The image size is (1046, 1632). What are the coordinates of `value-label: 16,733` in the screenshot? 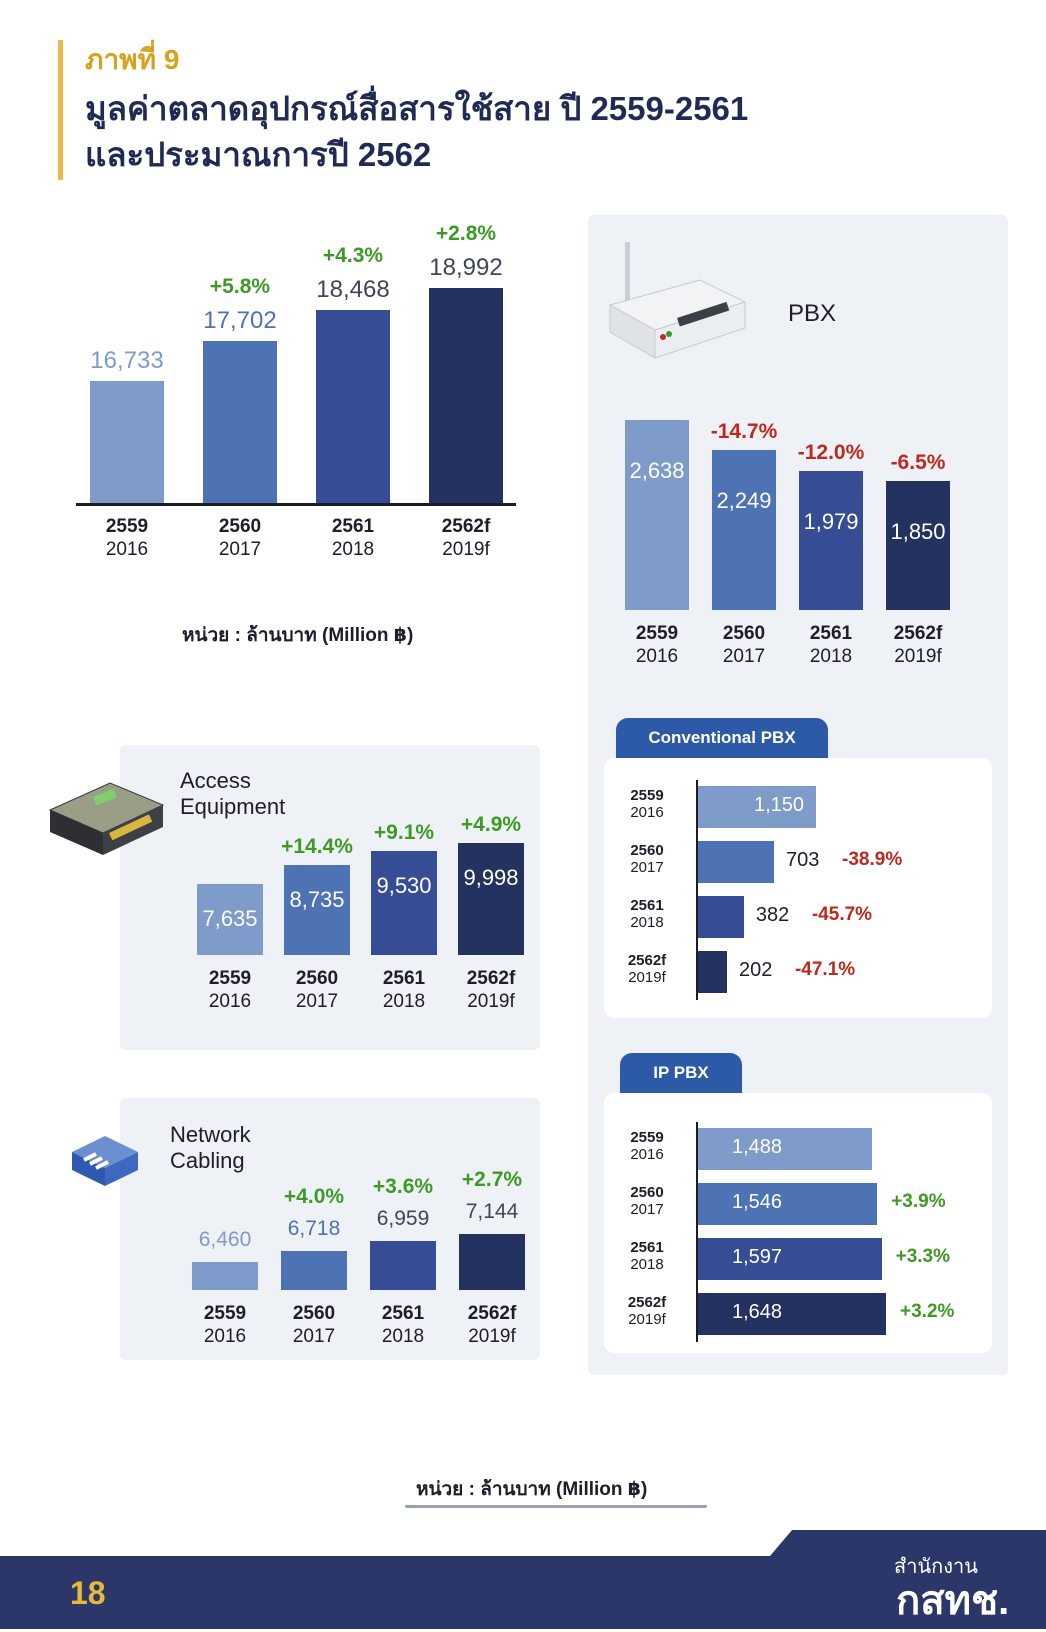 It's located at (127, 360).